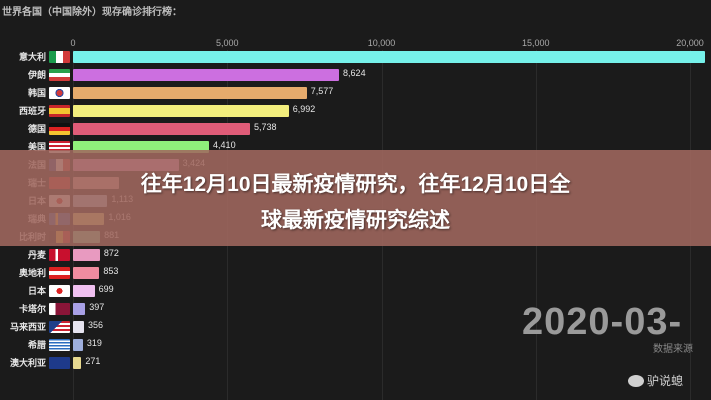 This screenshot has height=400, width=711. I want to click on x-tick-label: 0, so click(73, 43).